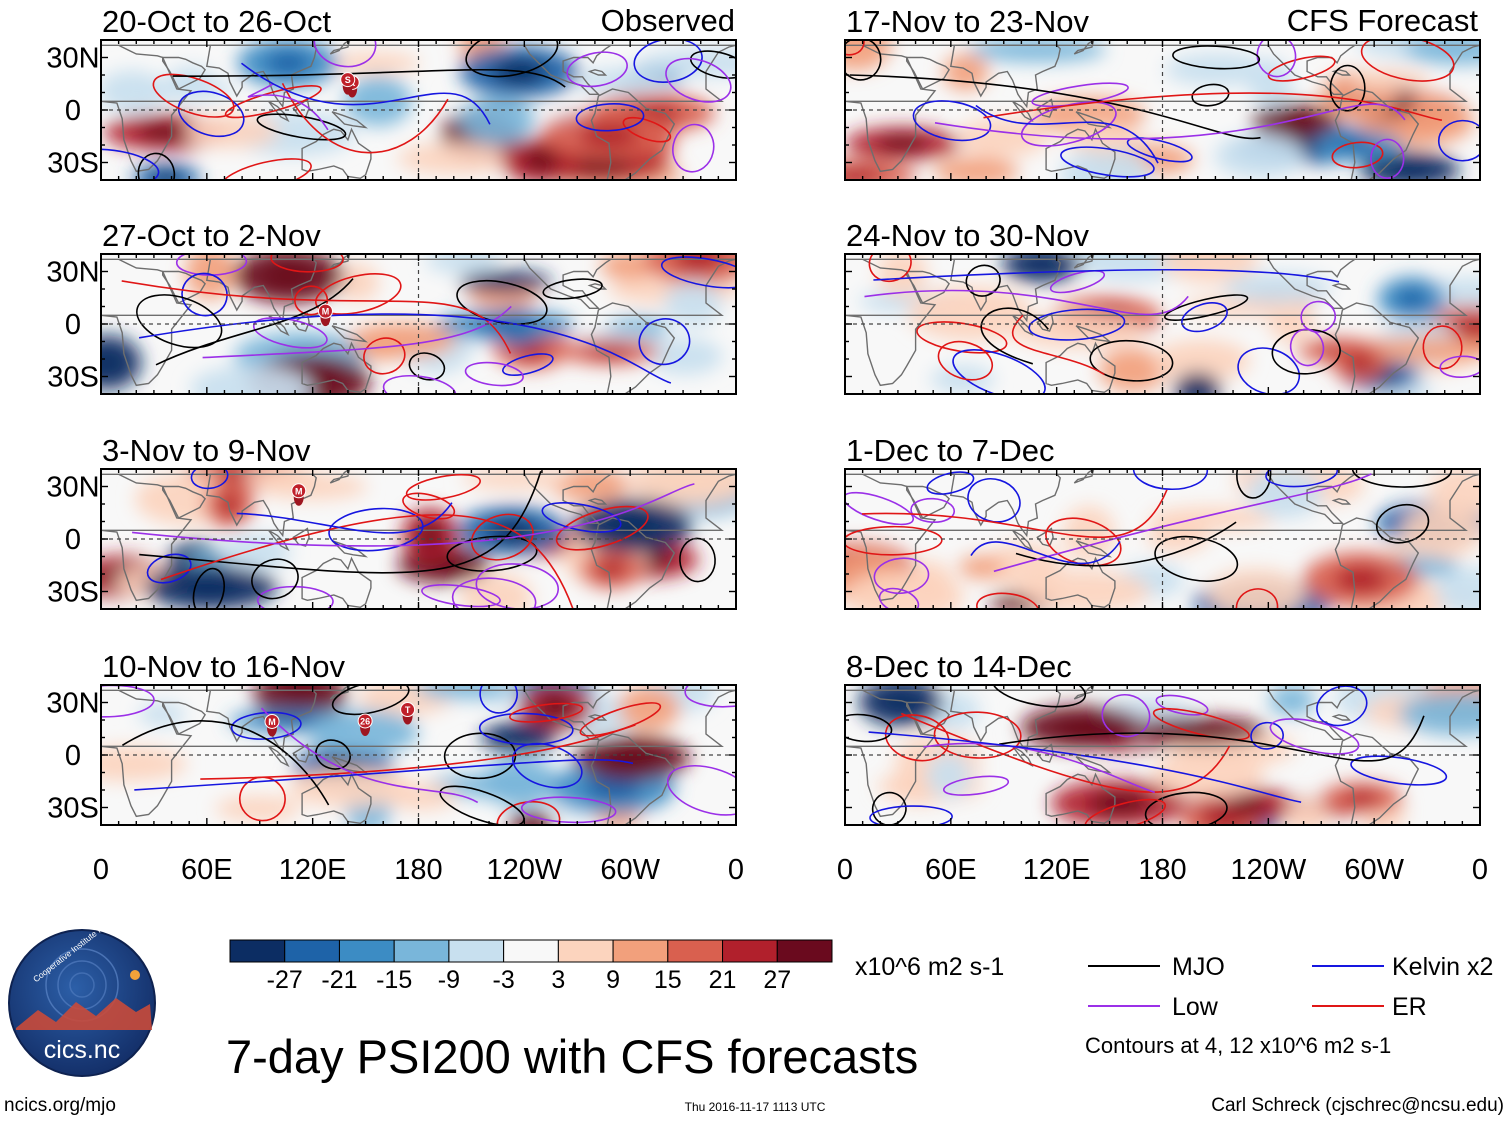 Image resolution: width=1510 pixels, height=1121 pixels. Describe the element at coordinates (929, 967) in the screenshot. I see `colorbar-units: x10^6 m2 s-1` at that location.